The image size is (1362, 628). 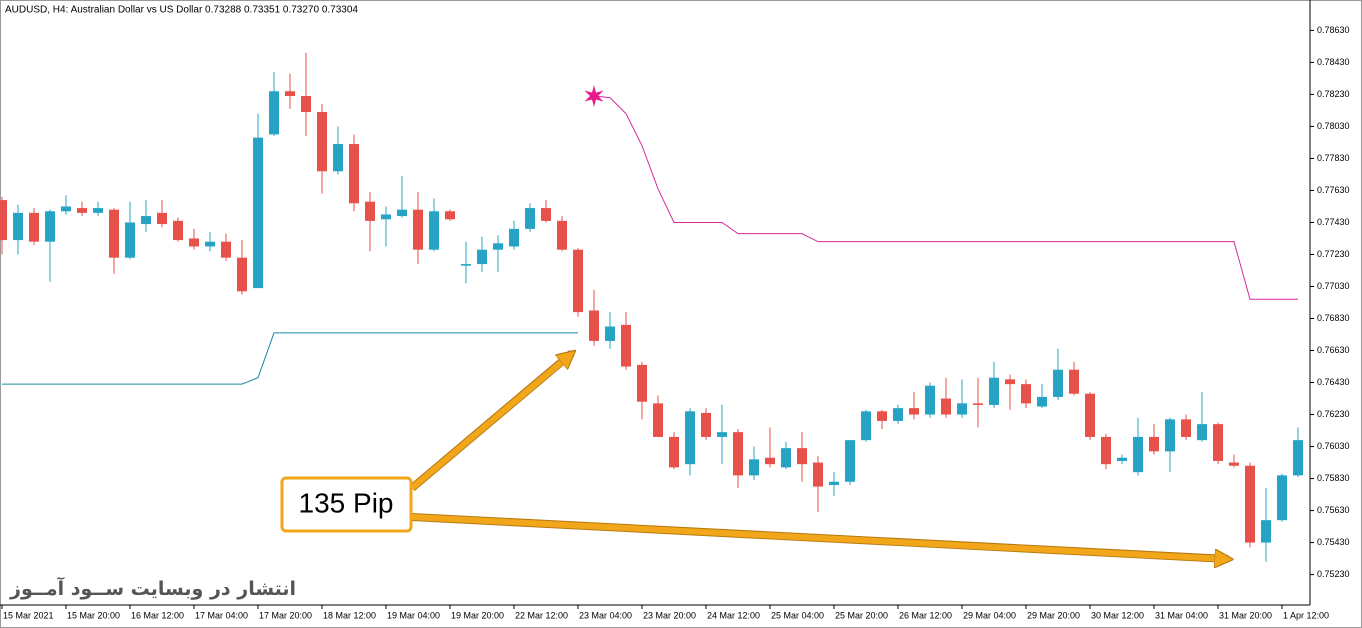 What do you see at coordinates (285, 615) in the screenshot?
I see `x-tick-label: 17 Mar 20:00` at bounding box center [285, 615].